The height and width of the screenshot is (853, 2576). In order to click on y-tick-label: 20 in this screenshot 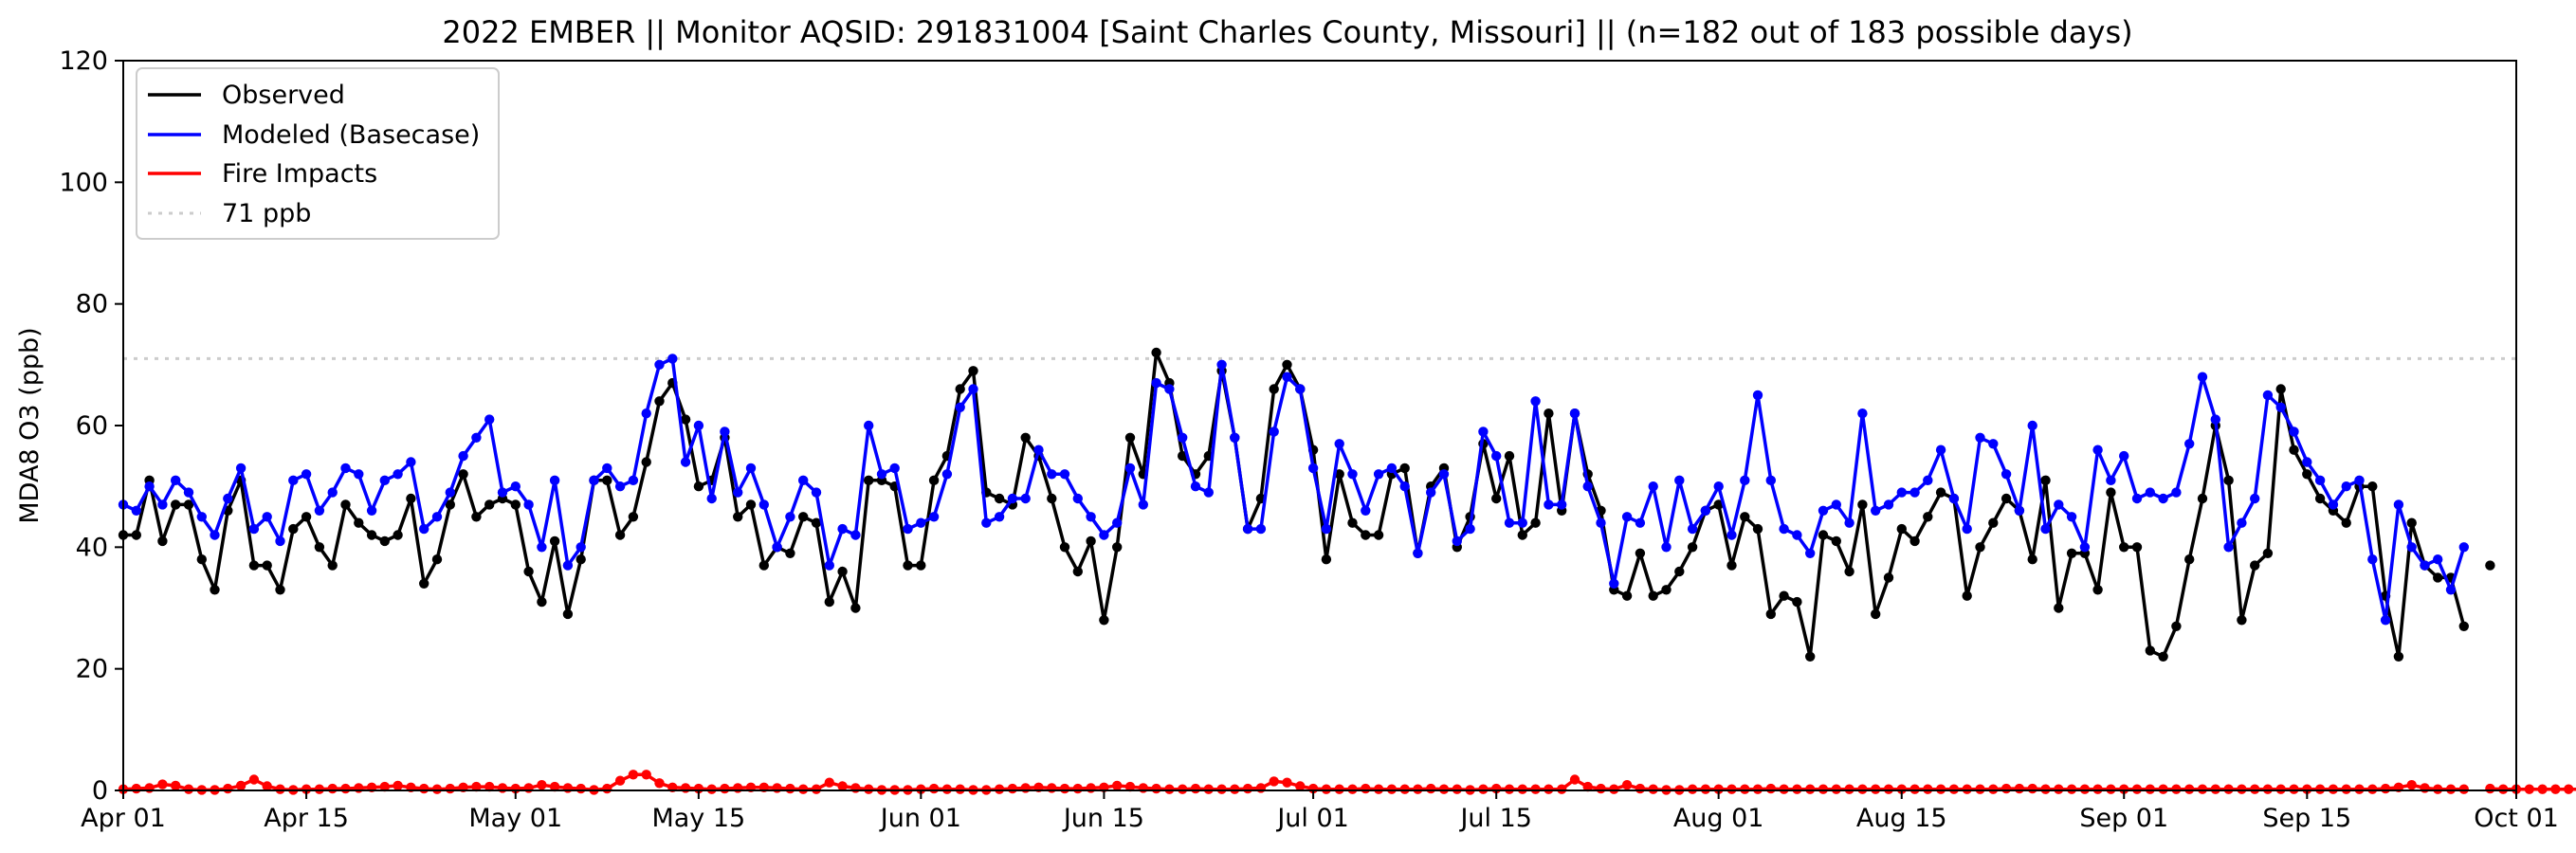, I will do `click(92, 669)`.